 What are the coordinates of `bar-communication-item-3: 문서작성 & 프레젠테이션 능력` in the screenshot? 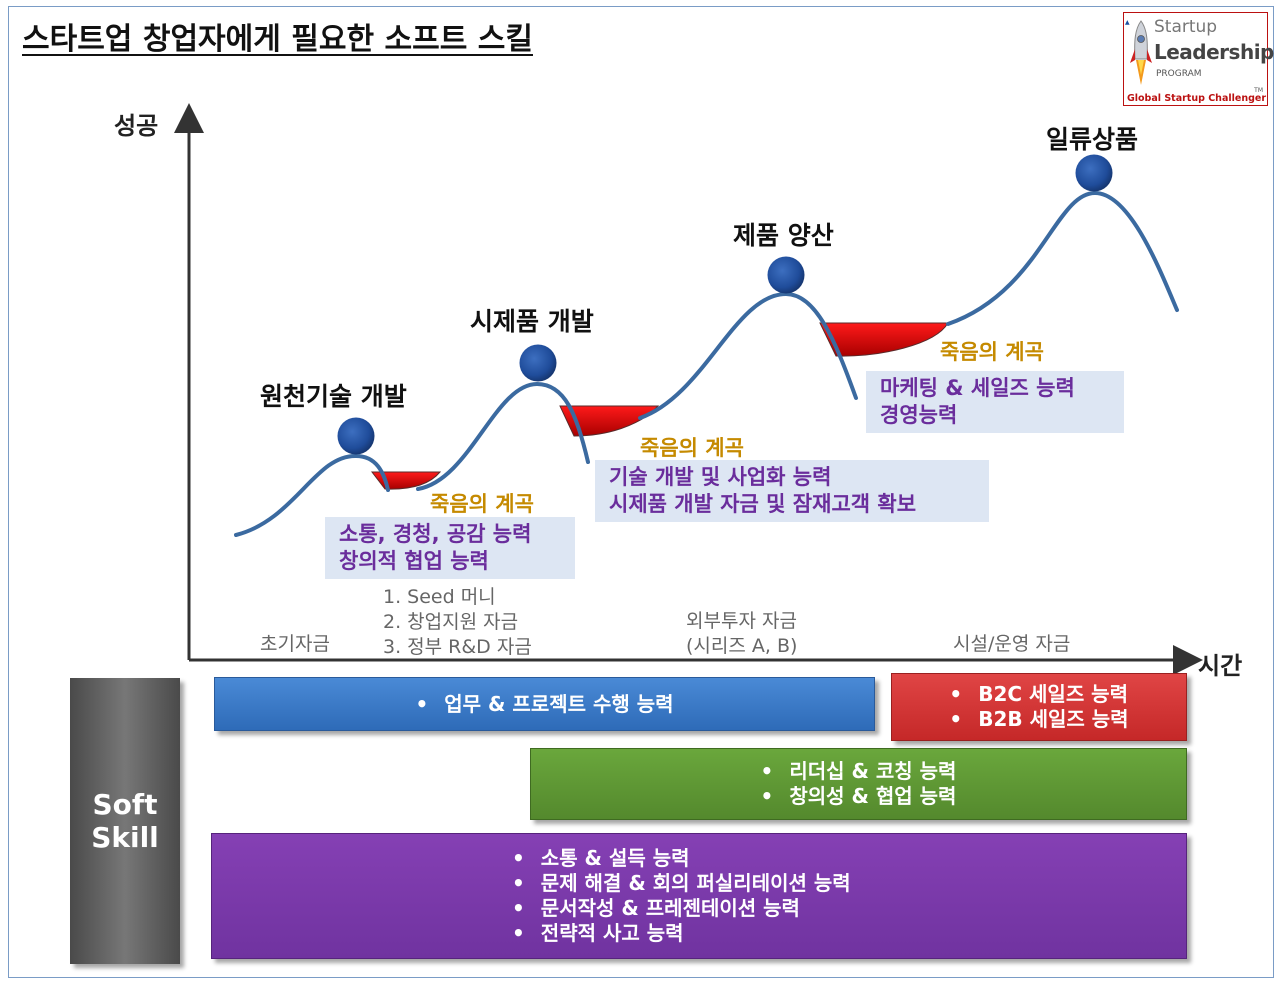 It's located at (681, 908).